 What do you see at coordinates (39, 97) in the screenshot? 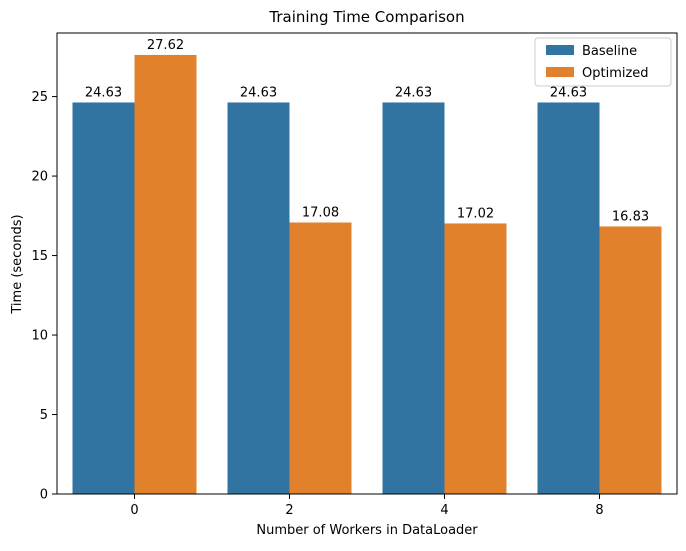
I see `y-tick-label-25: 25` at bounding box center [39, 97].